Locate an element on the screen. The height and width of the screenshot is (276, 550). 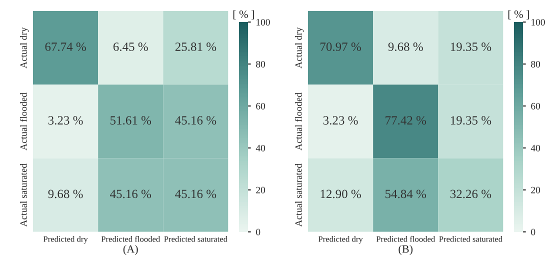
x-axis-title: (B) is located at coordinates (405, 250).